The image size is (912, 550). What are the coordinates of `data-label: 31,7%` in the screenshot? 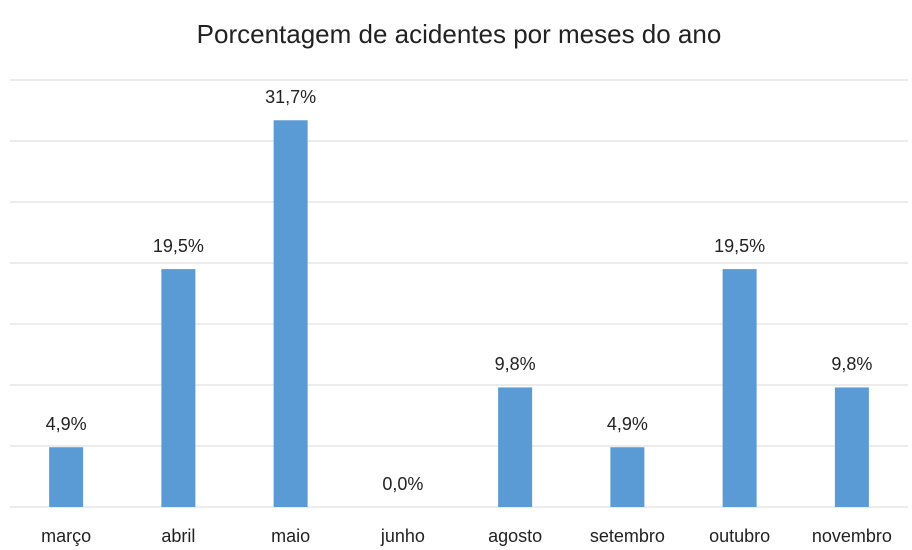 It's located at (290, 97).